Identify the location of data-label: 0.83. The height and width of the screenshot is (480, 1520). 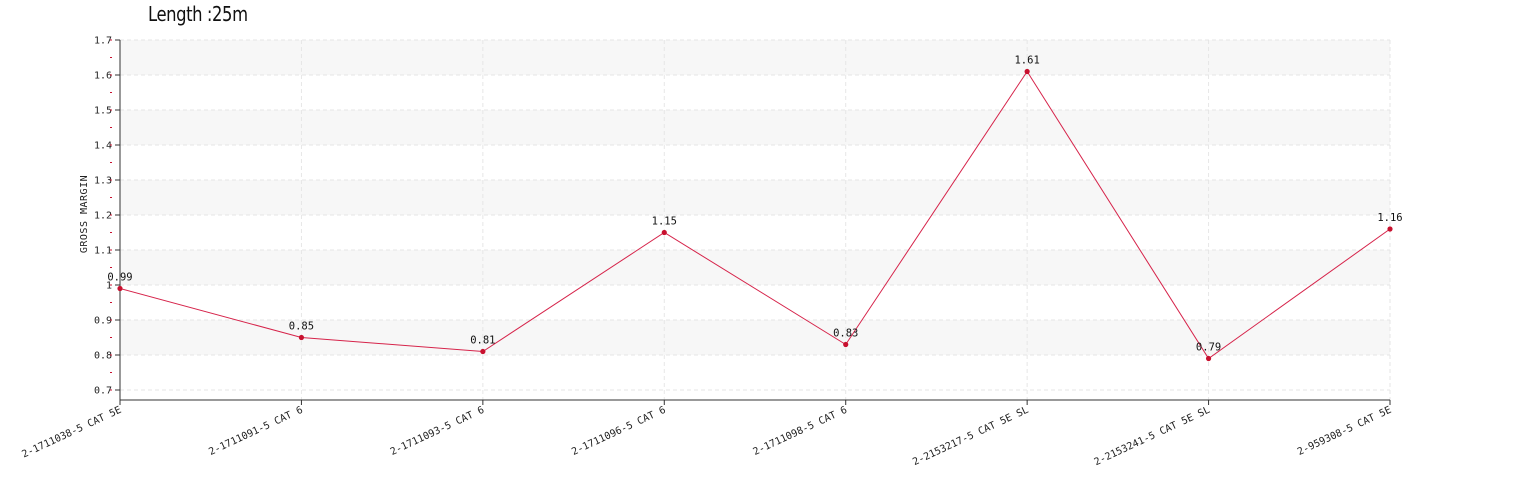
(845, 334).